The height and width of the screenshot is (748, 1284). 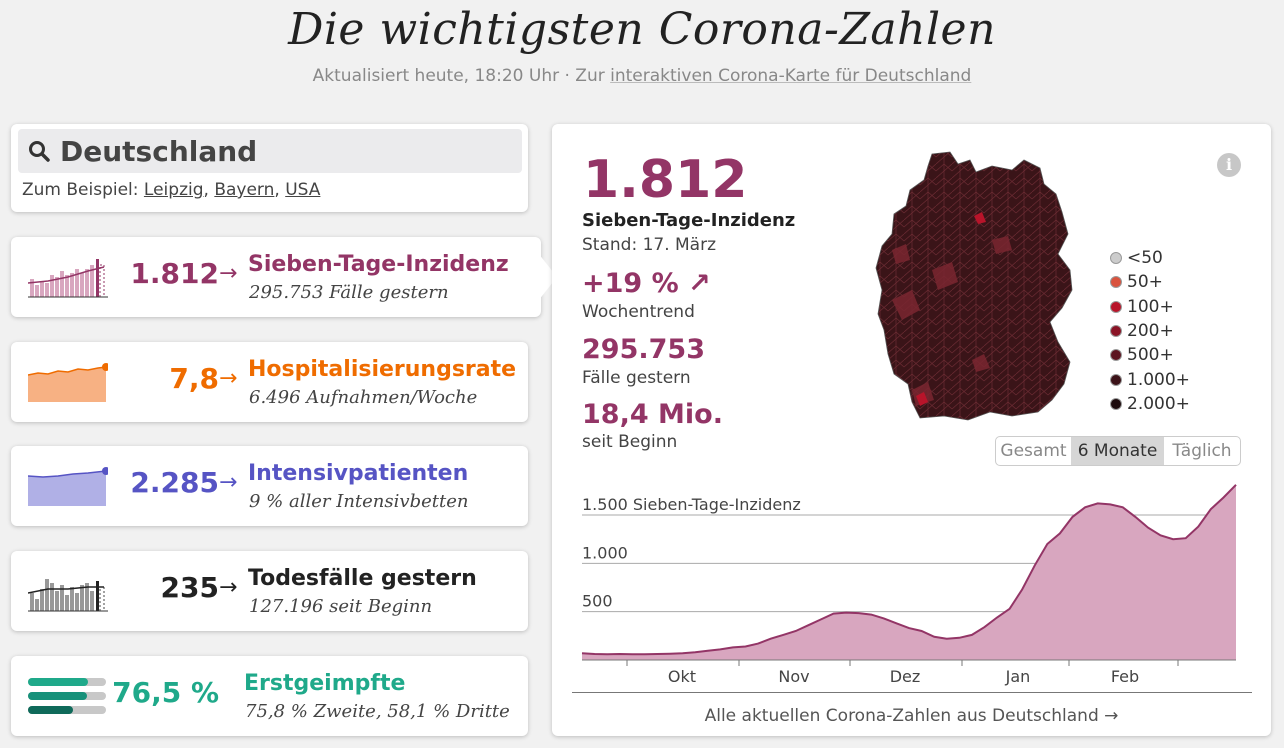 I want to click on x-tick-label: Nov, so click(x=793, y=676).